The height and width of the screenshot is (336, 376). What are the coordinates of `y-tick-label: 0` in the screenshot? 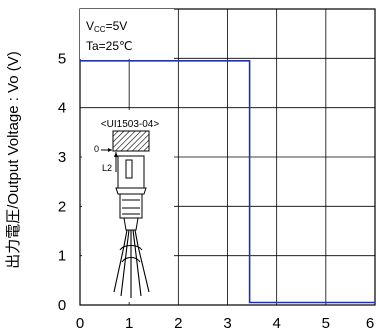 It's located at (62, 305).